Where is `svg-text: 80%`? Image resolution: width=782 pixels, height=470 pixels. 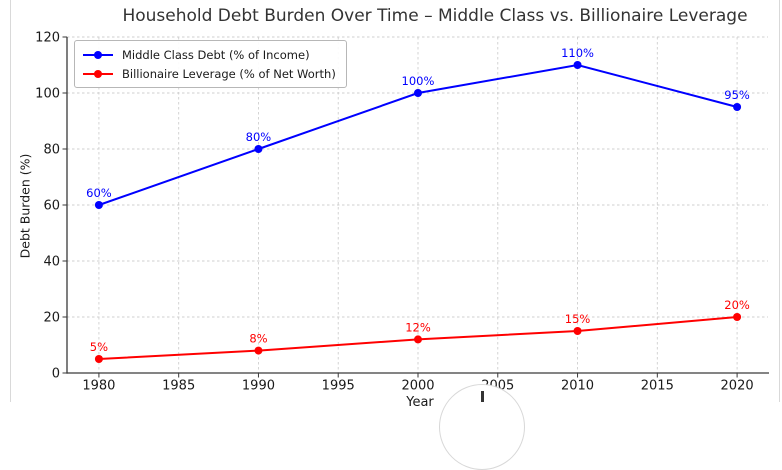
svg-text: 80% is located at coordinates (259, 137).